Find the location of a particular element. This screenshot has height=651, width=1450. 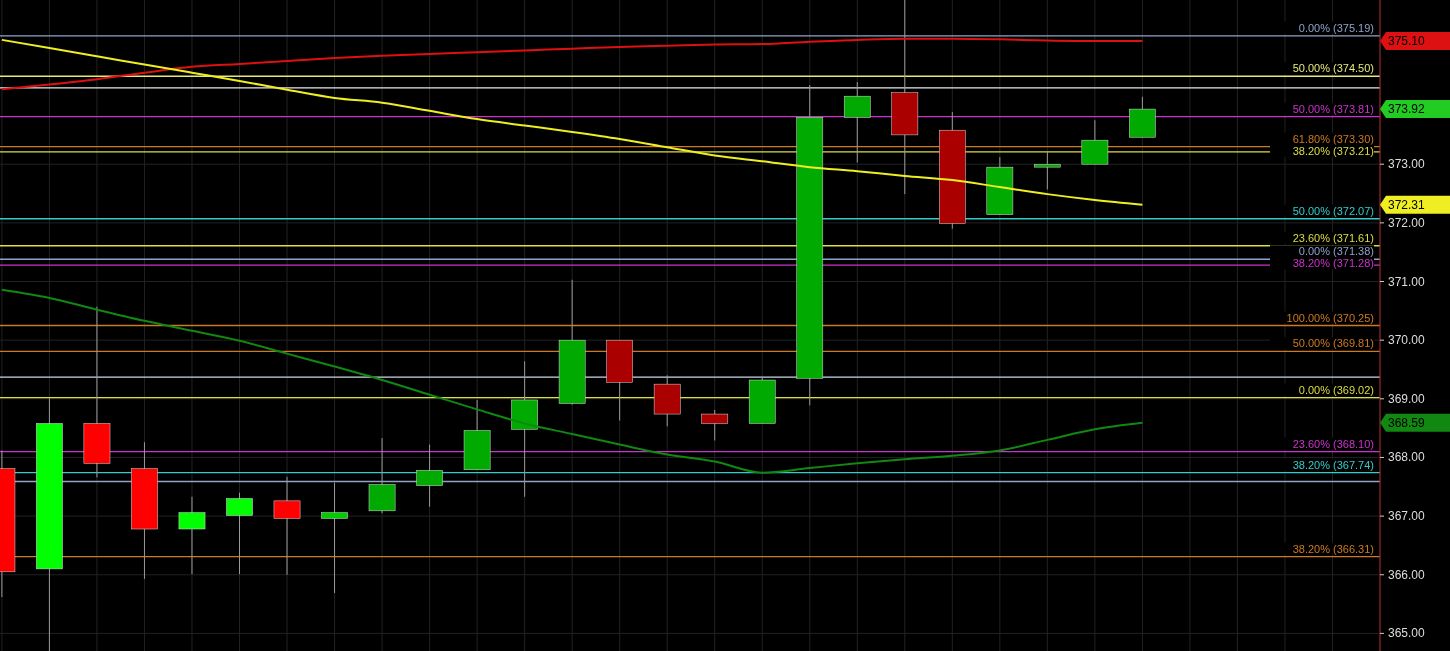

ref-line-label: 100.00% (370.25) is located at coordinates (1330, 317).